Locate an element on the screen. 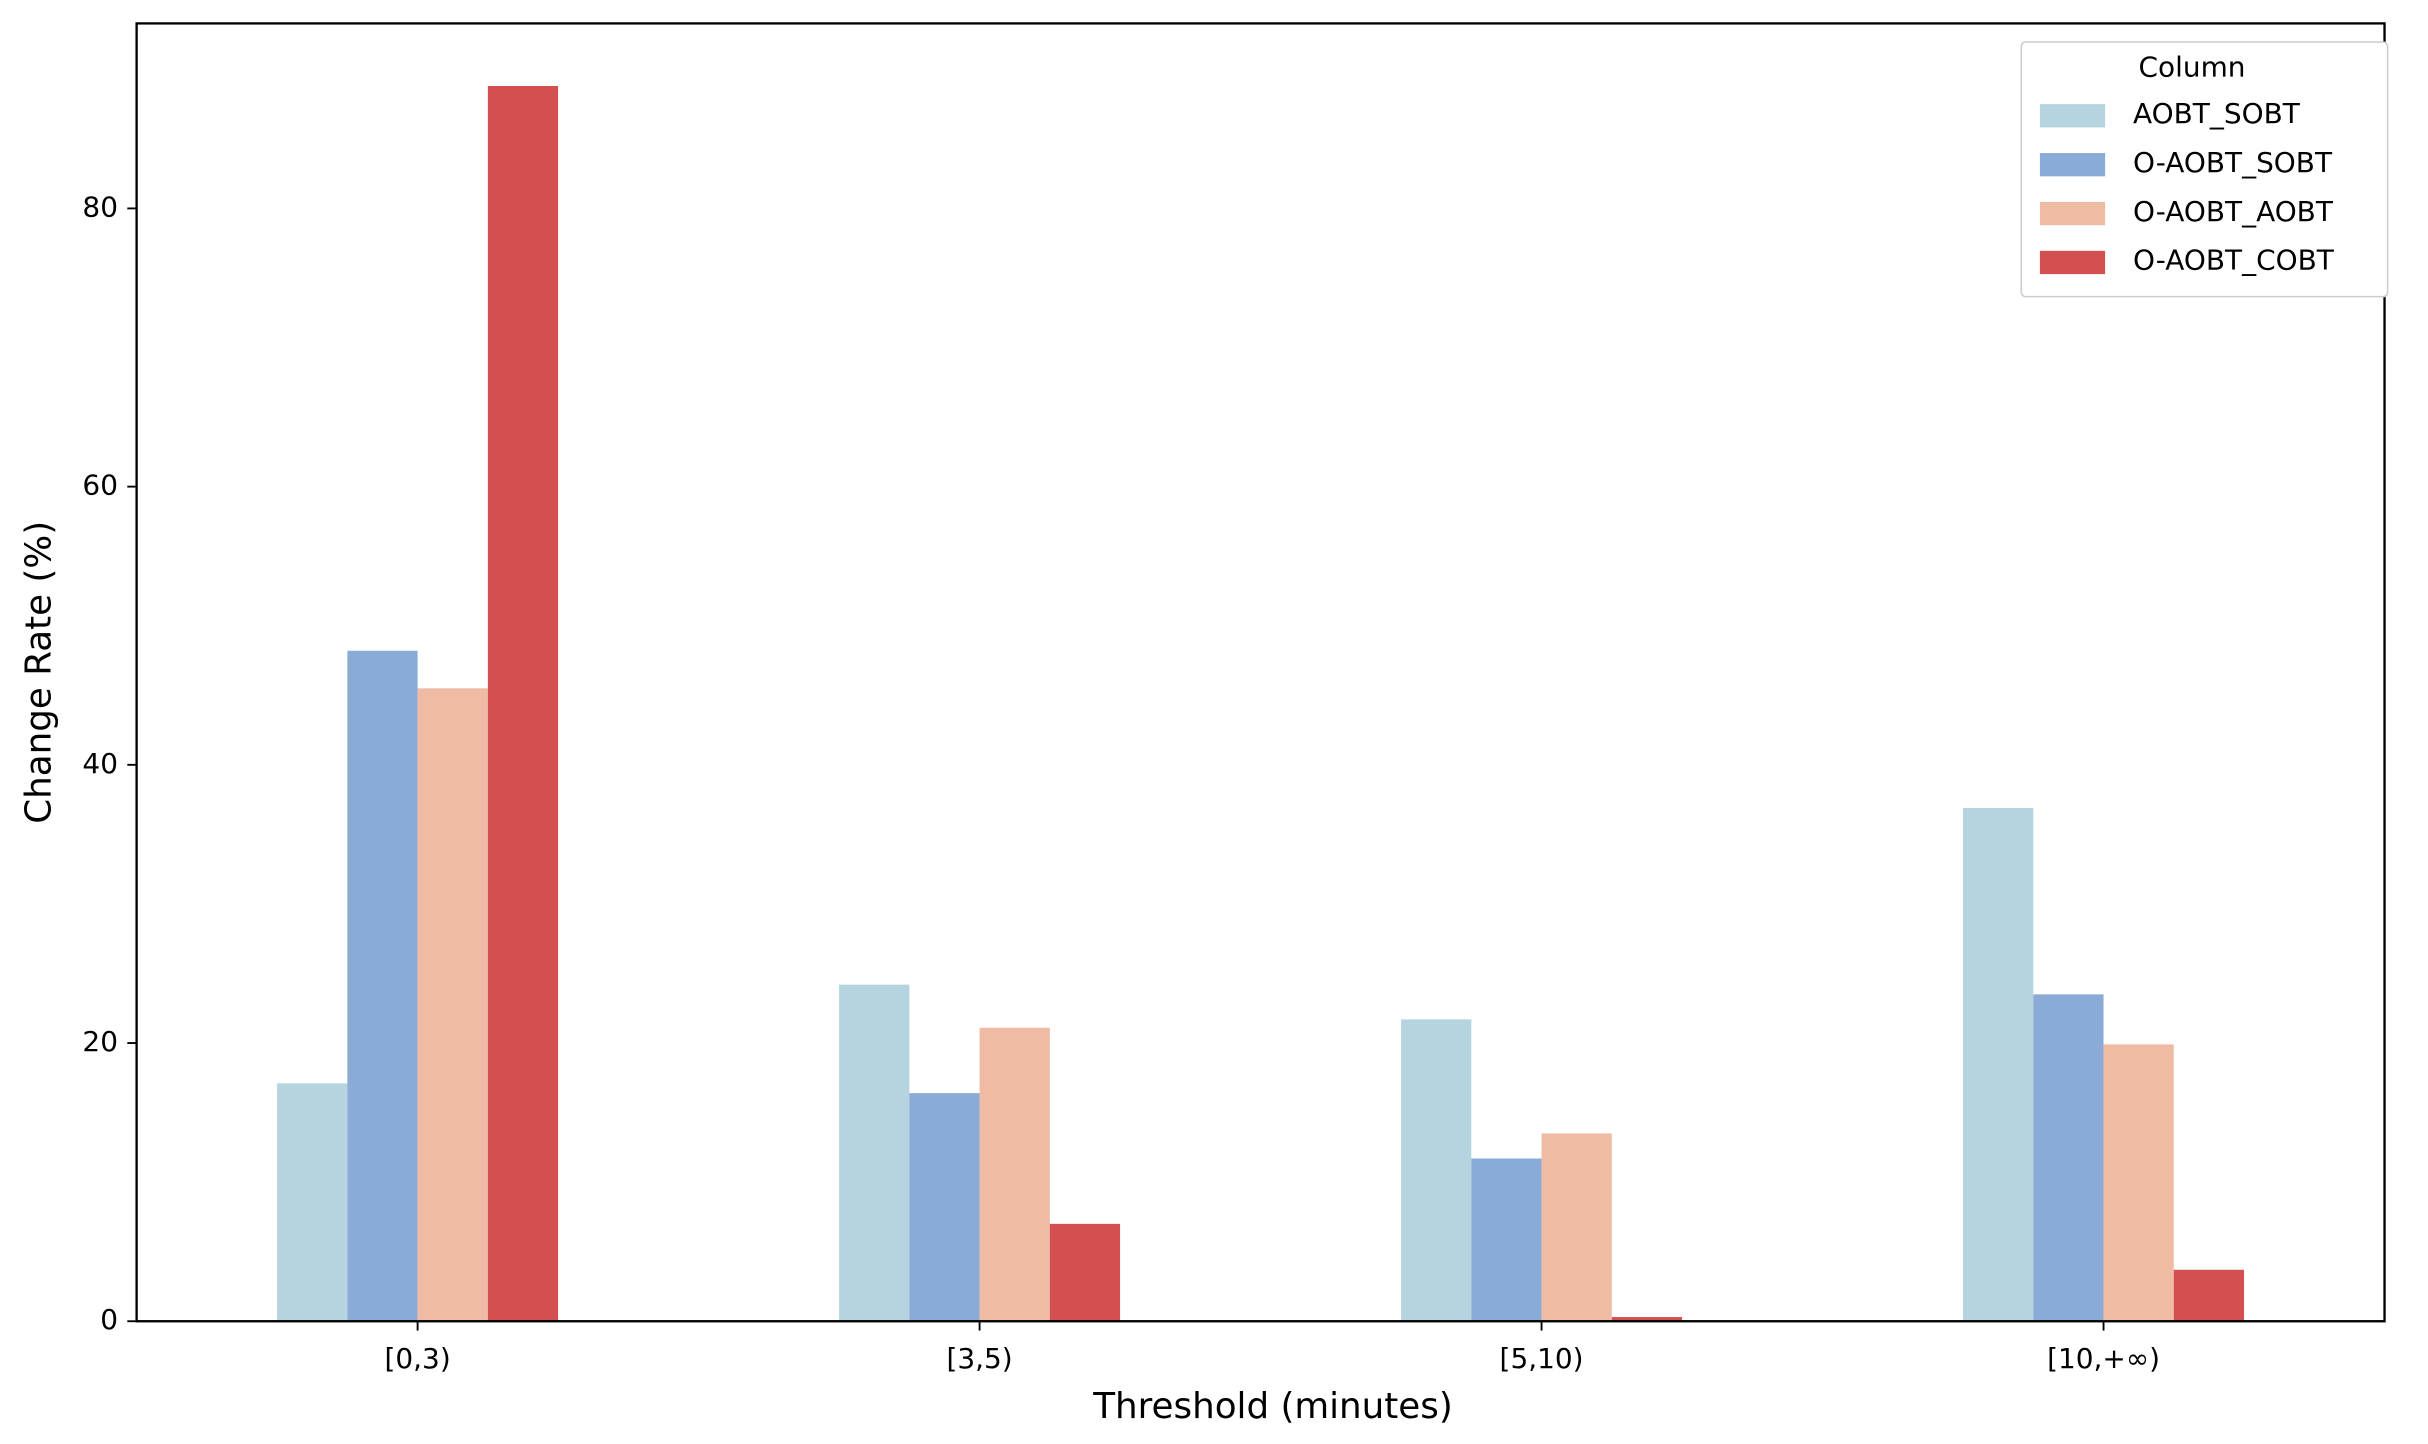 This screenshot has height=1444, width=2428. y-tick-label: 0 is located at coordinates (109, 1319).